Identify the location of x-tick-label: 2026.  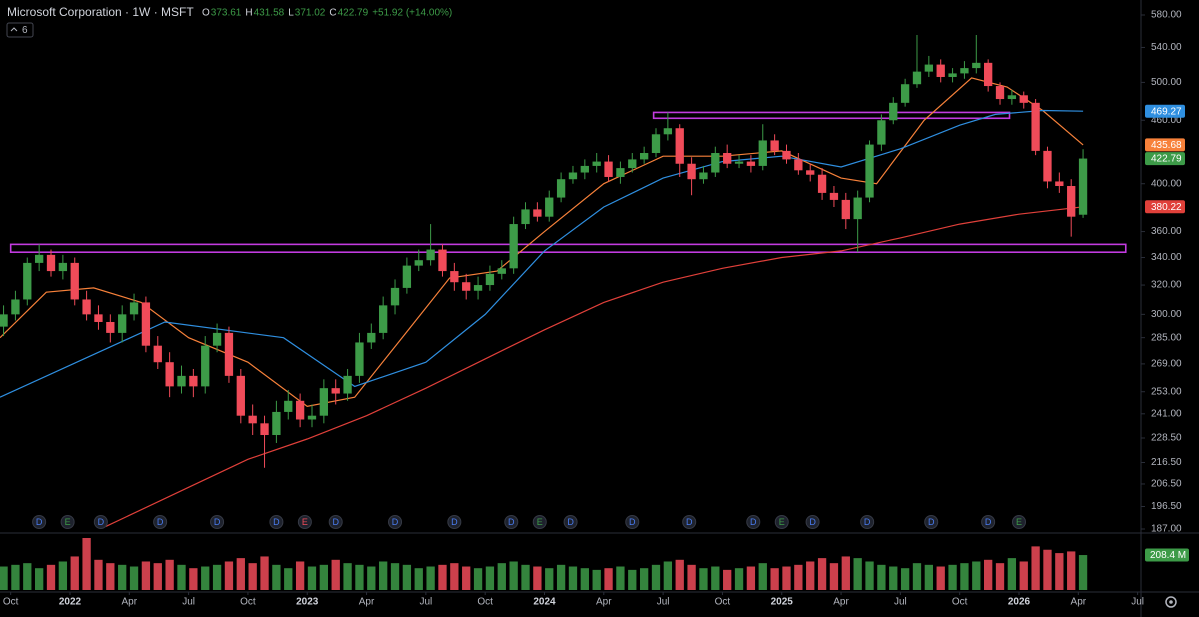
(1019, 602).